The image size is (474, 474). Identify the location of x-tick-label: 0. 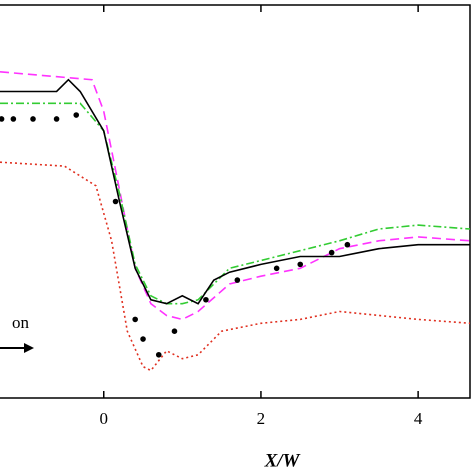
(103, 418).